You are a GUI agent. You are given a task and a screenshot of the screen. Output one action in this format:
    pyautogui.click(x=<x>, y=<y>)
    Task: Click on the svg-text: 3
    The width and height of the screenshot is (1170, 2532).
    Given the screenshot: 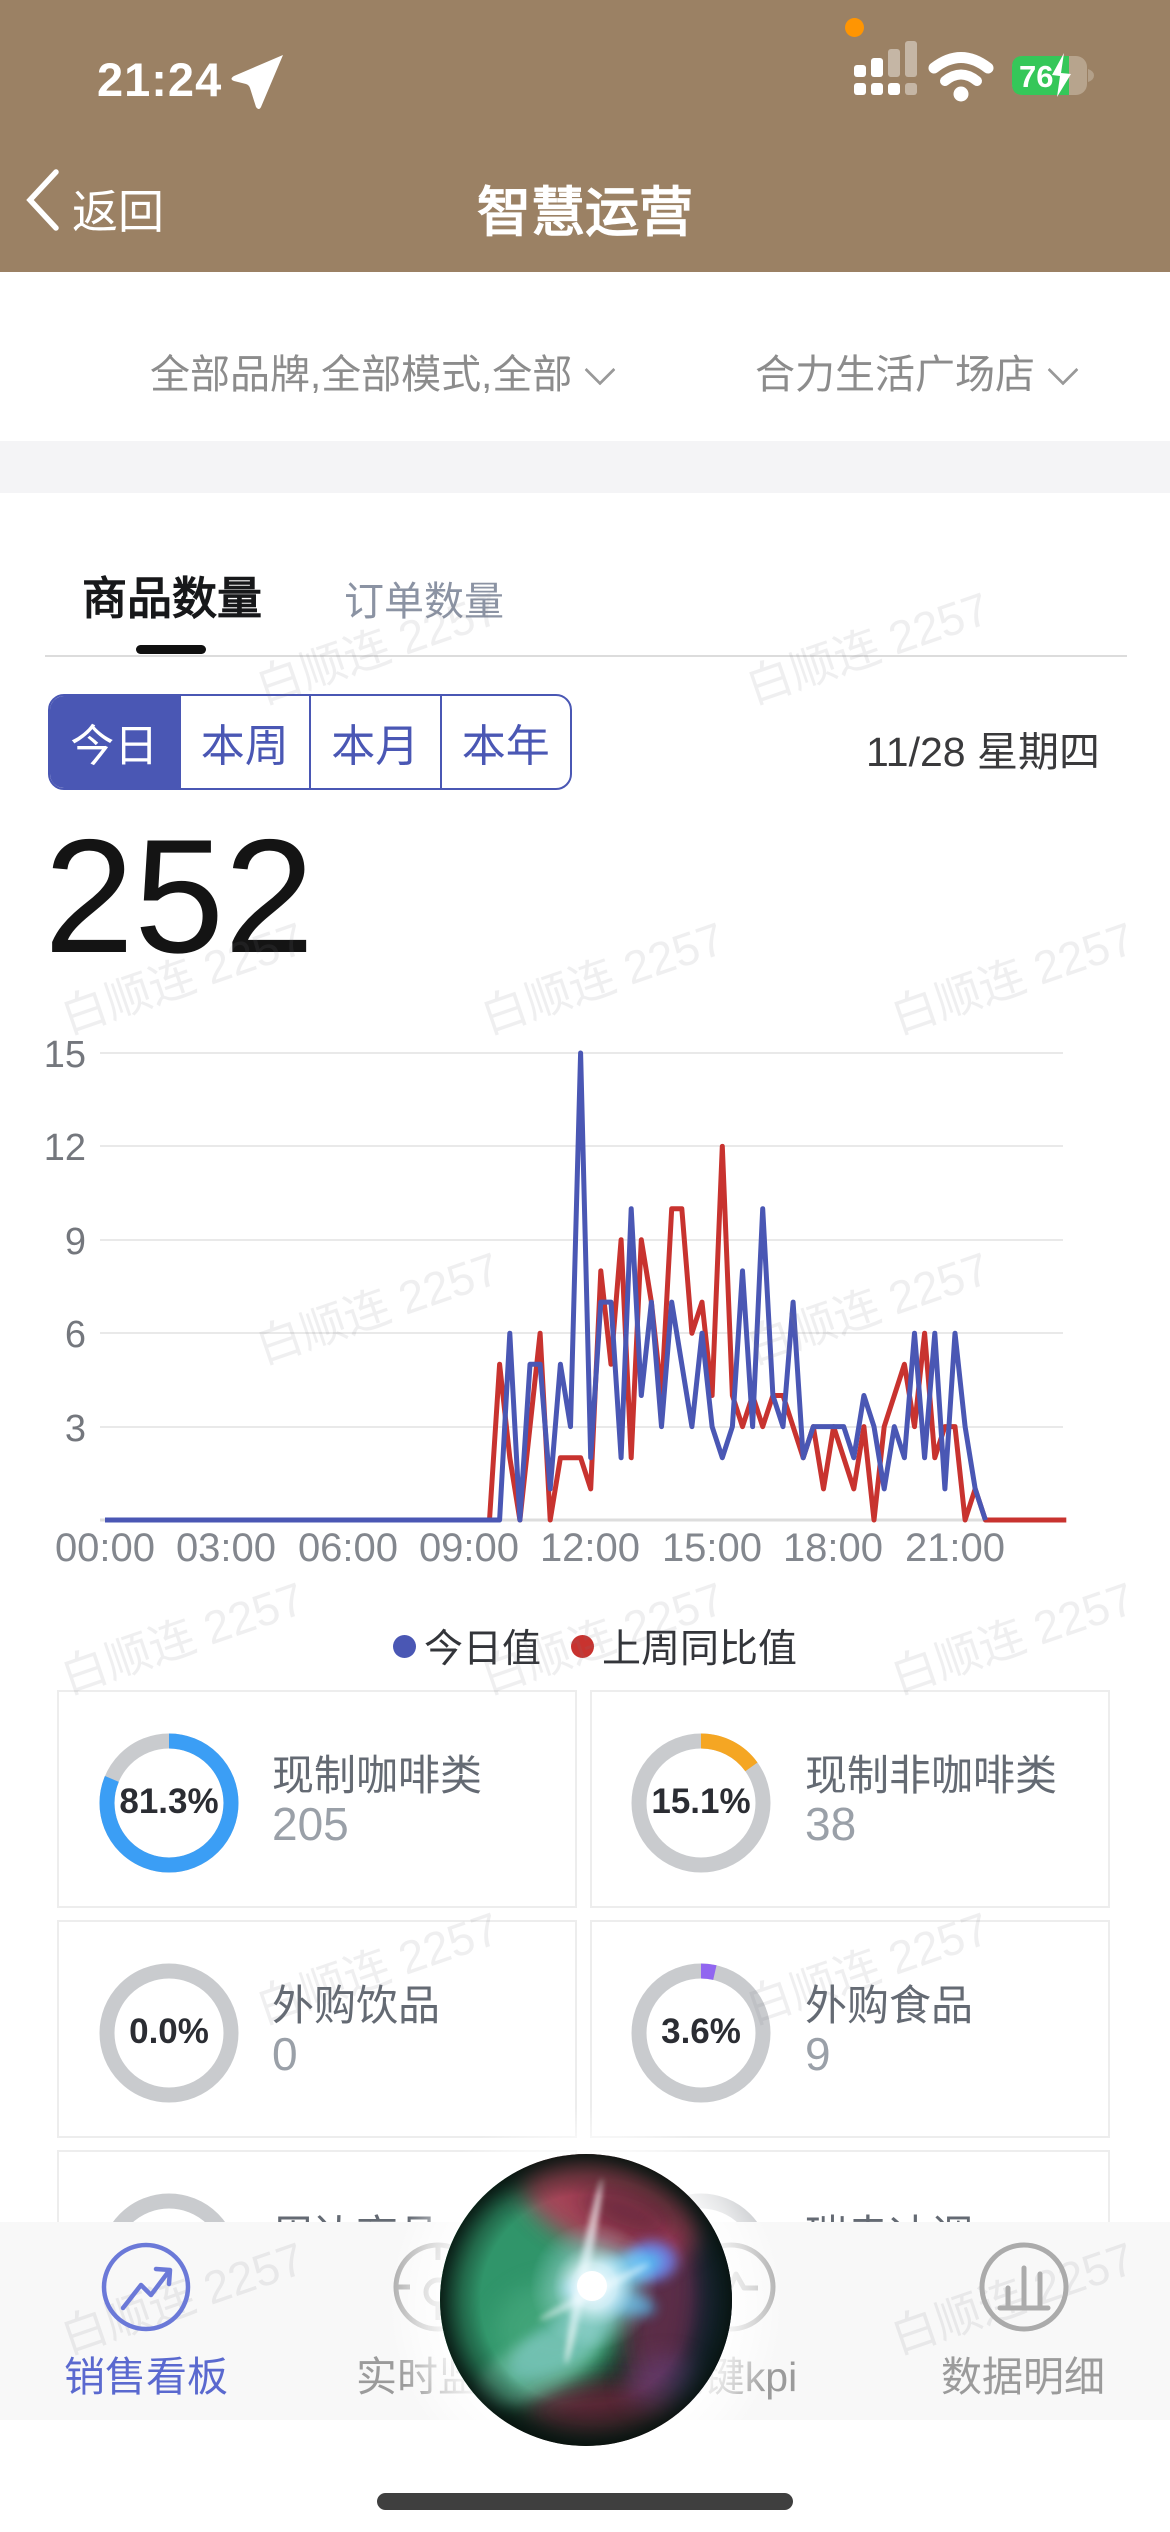 What is the action you would take?
    pyautogui.click(x=75, y=1429)
    